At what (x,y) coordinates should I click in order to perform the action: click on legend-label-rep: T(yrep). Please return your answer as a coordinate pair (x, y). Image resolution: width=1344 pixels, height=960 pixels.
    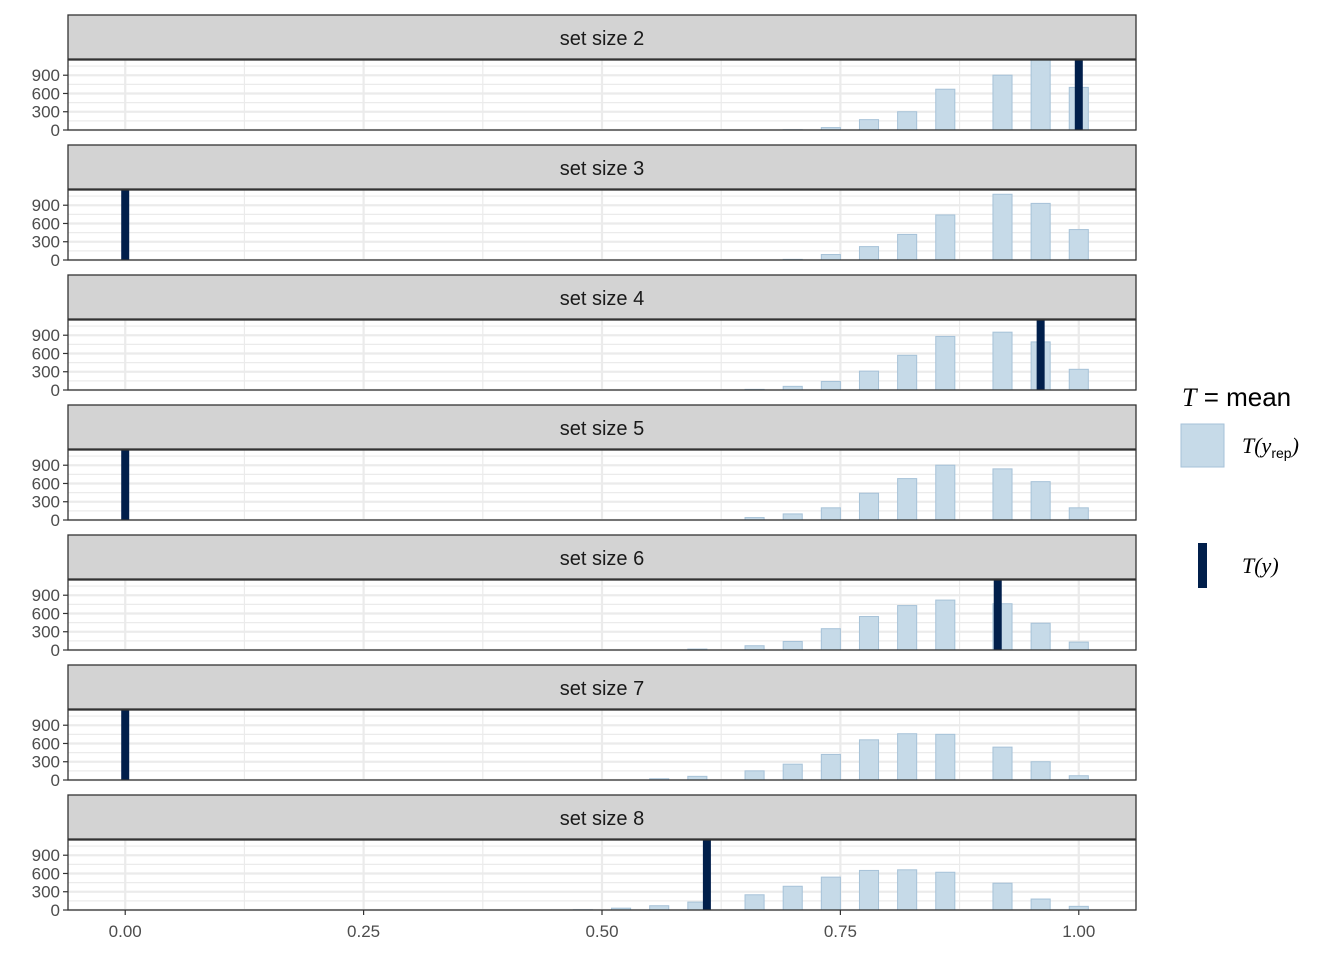
    Looking at the image, I should click on (1270, 447).